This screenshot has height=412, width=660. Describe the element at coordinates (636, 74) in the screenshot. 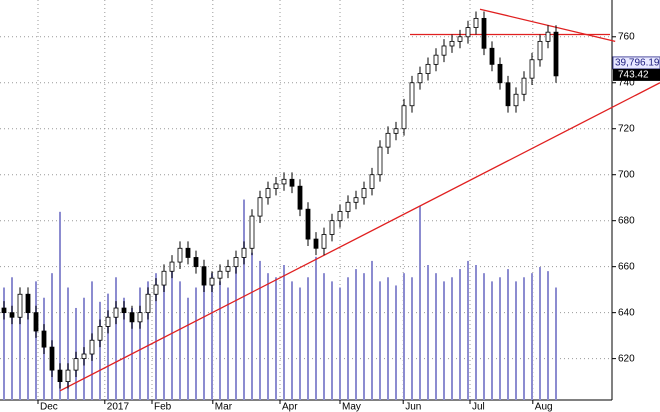

I see `last-price-box` at that location.